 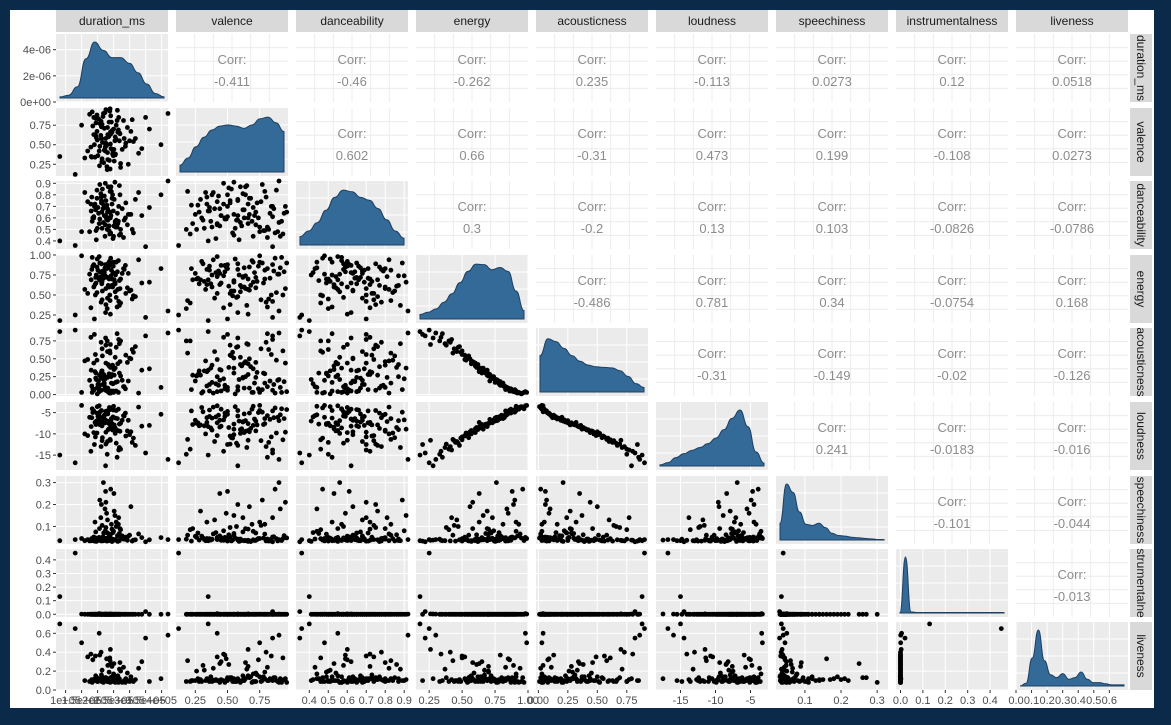 I want to click on strip-top-speechiness, so click(x=832, y=21).